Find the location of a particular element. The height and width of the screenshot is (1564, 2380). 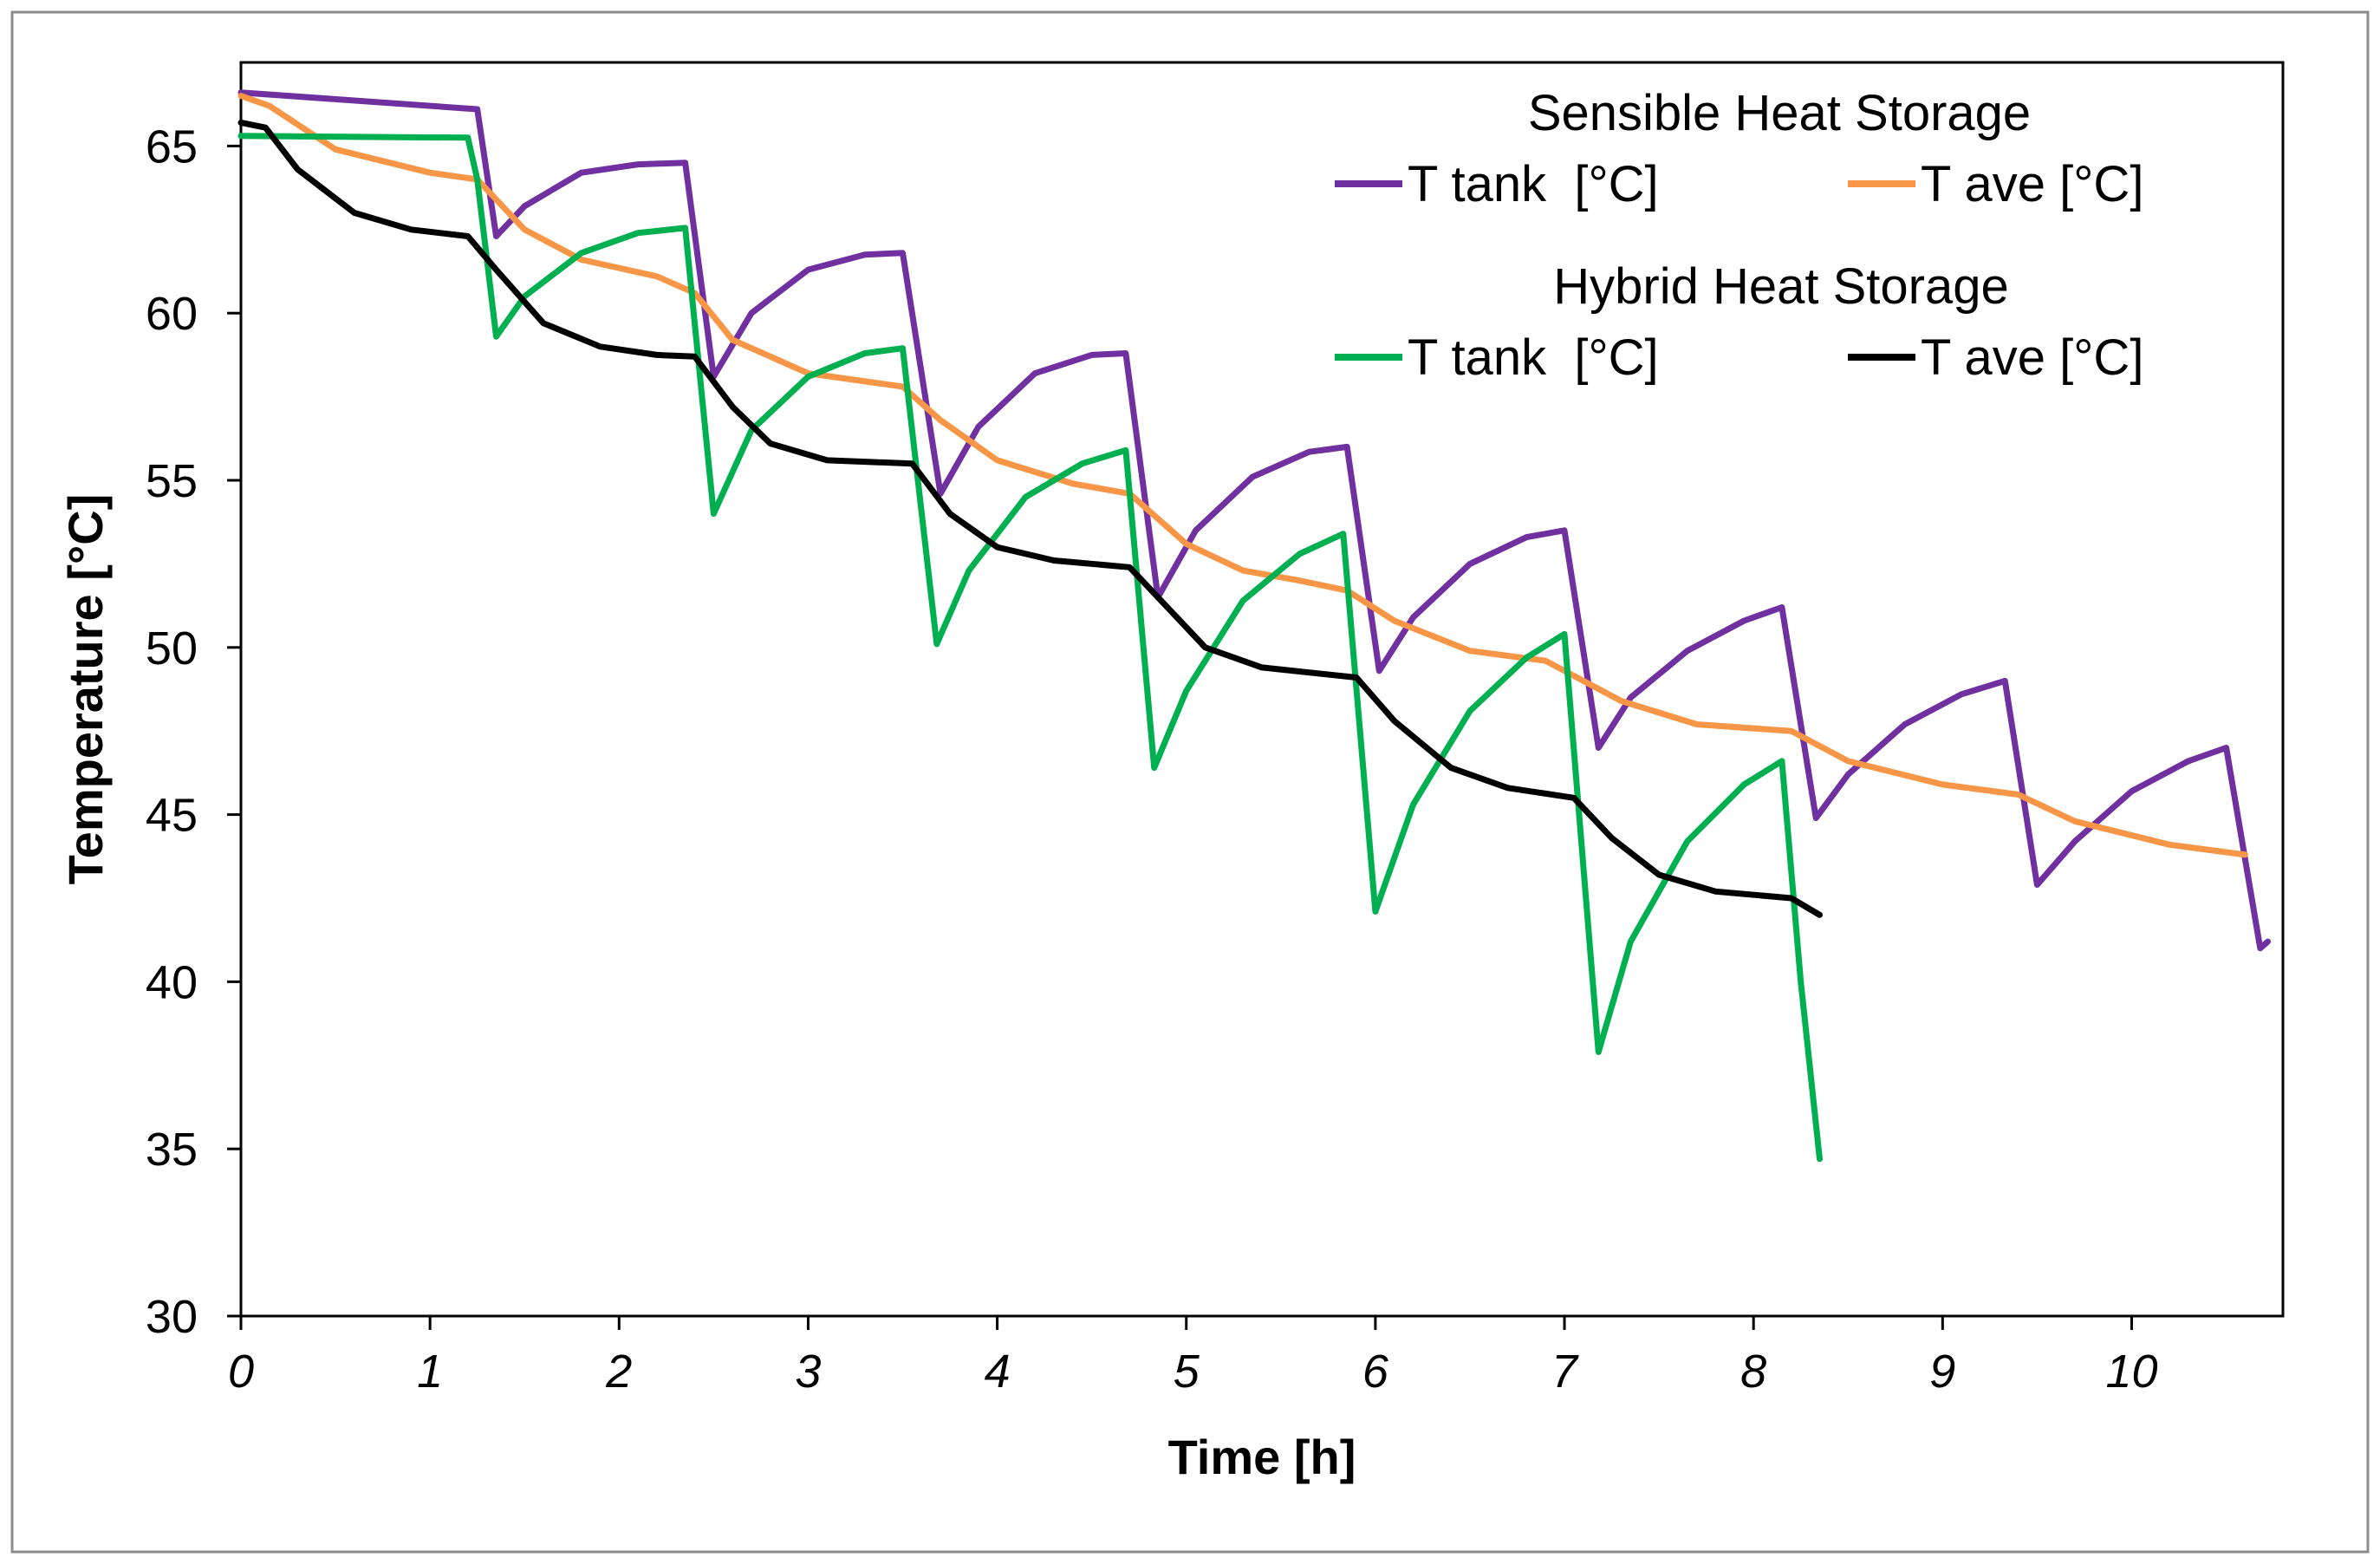

y-tick-label: 65 is located at coordinates (172, 147).